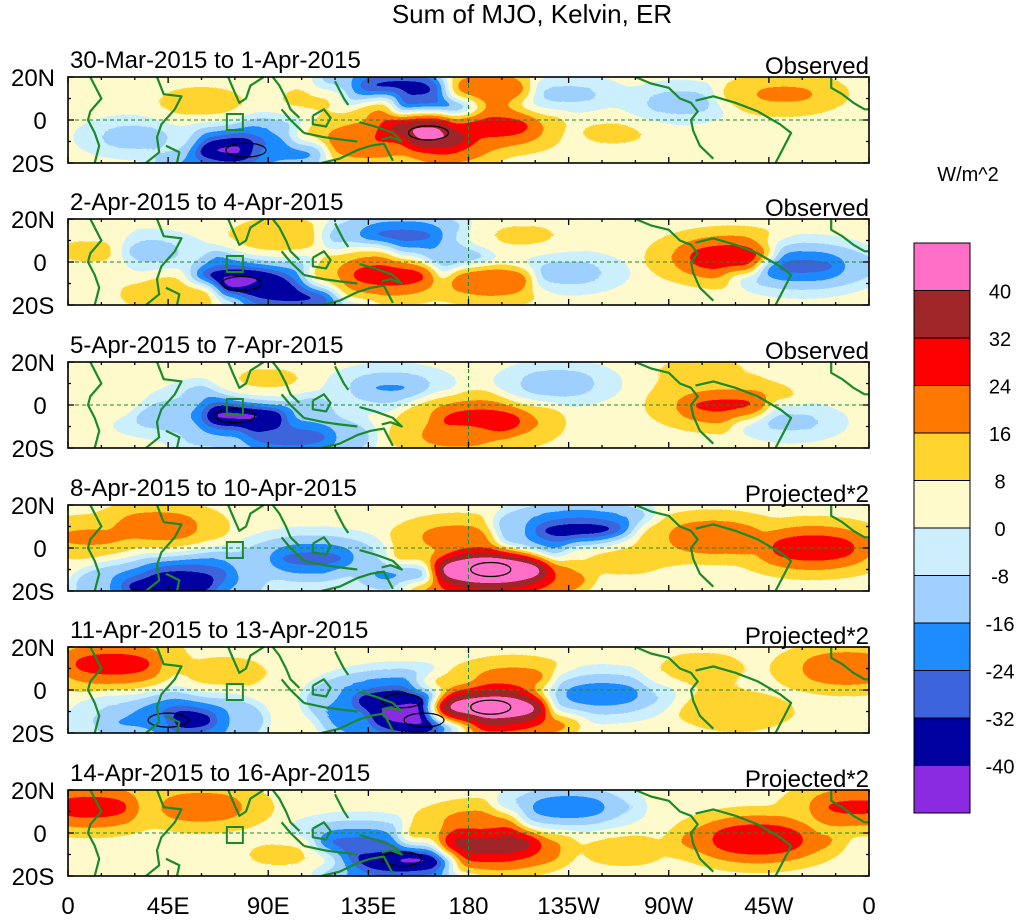 The height and width of the screenshot is (921, 1021). Describe the element at coordinates (33, 220) in the screenshot. I see `panel-2-ytick-1: 20N` at that location.